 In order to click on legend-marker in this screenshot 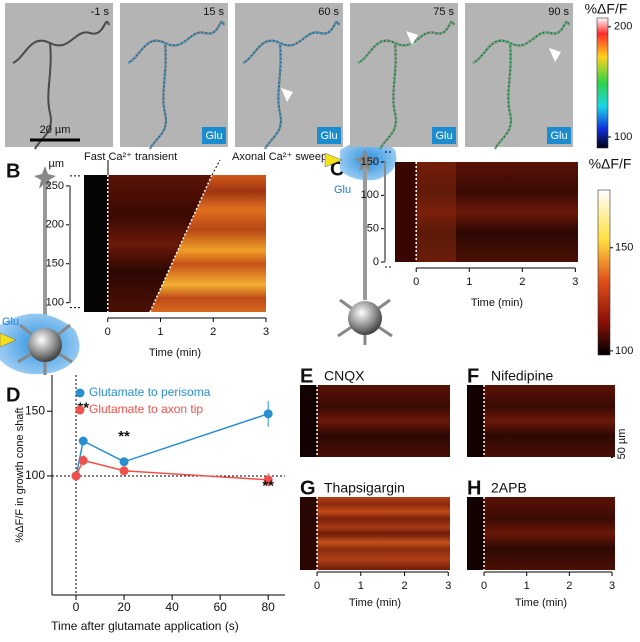, I will do `click(80, 393)`.